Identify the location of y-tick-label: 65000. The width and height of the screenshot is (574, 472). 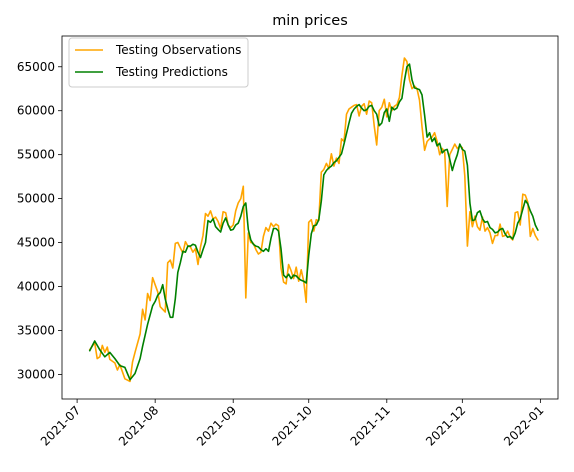
(36, 67).